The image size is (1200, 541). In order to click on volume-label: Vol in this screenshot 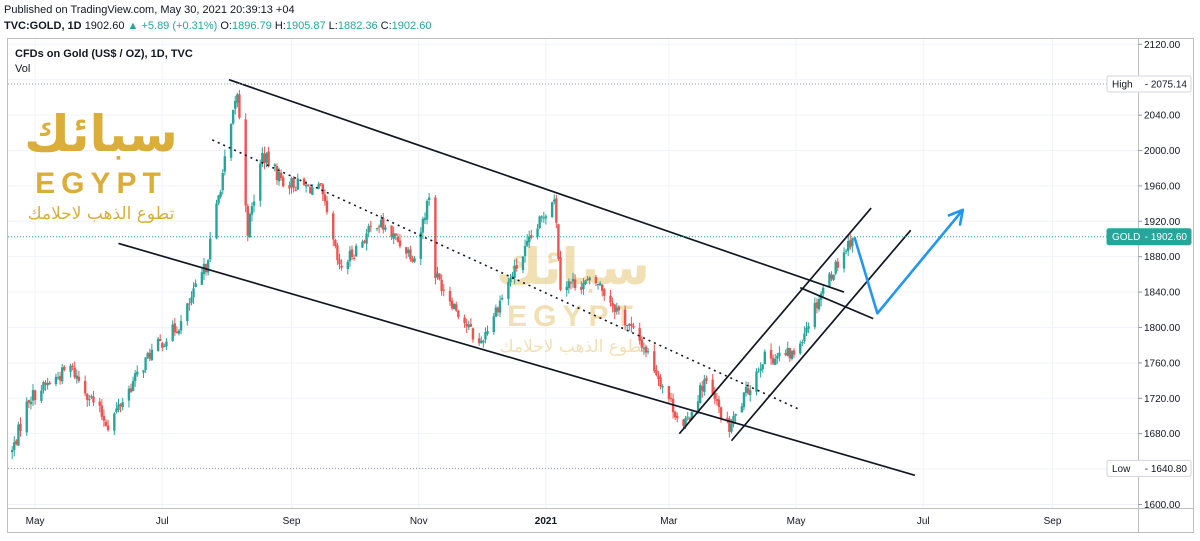, I will do `click(23, 69)`.